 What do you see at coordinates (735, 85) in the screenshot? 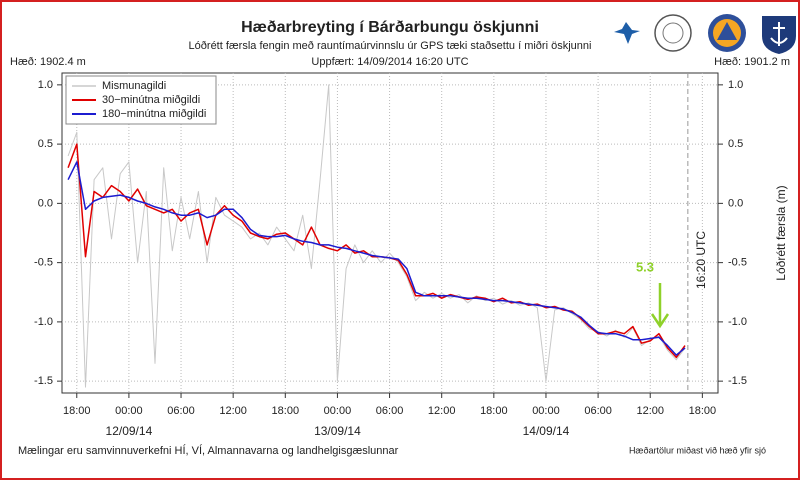
I see `y2-tick-label: 1.0` at bounding box center [735, 85].